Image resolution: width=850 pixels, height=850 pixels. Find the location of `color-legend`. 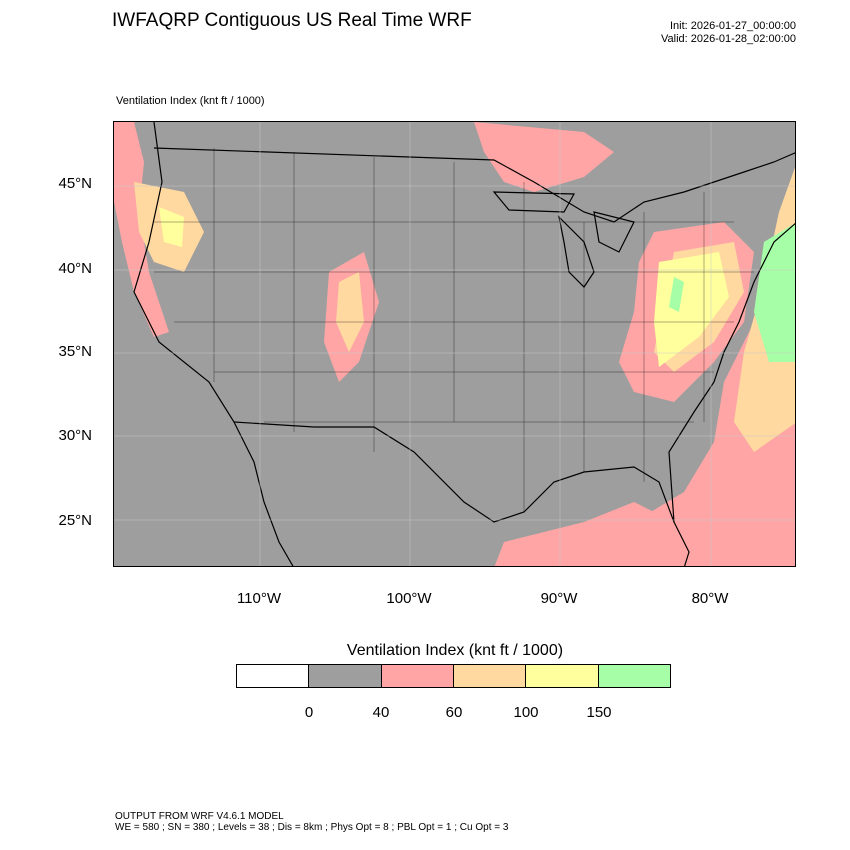

color-legend is located at coordinates (453, 676).